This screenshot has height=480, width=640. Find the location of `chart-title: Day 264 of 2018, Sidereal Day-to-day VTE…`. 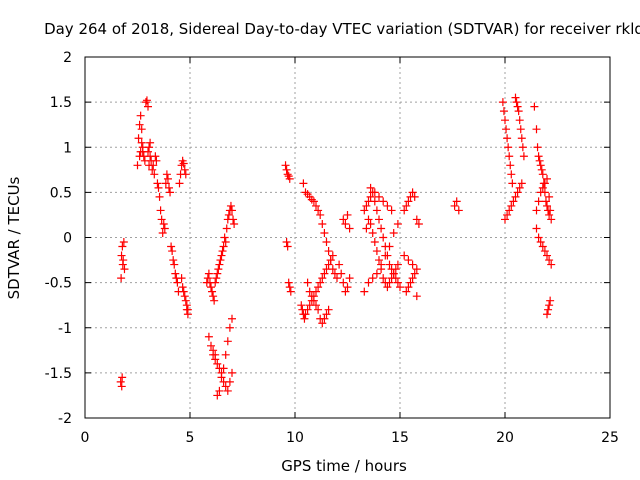

chart-title: Day 264 of 2018, Sidereal Day-to-day VTE… is located at coordinates (342, 29).